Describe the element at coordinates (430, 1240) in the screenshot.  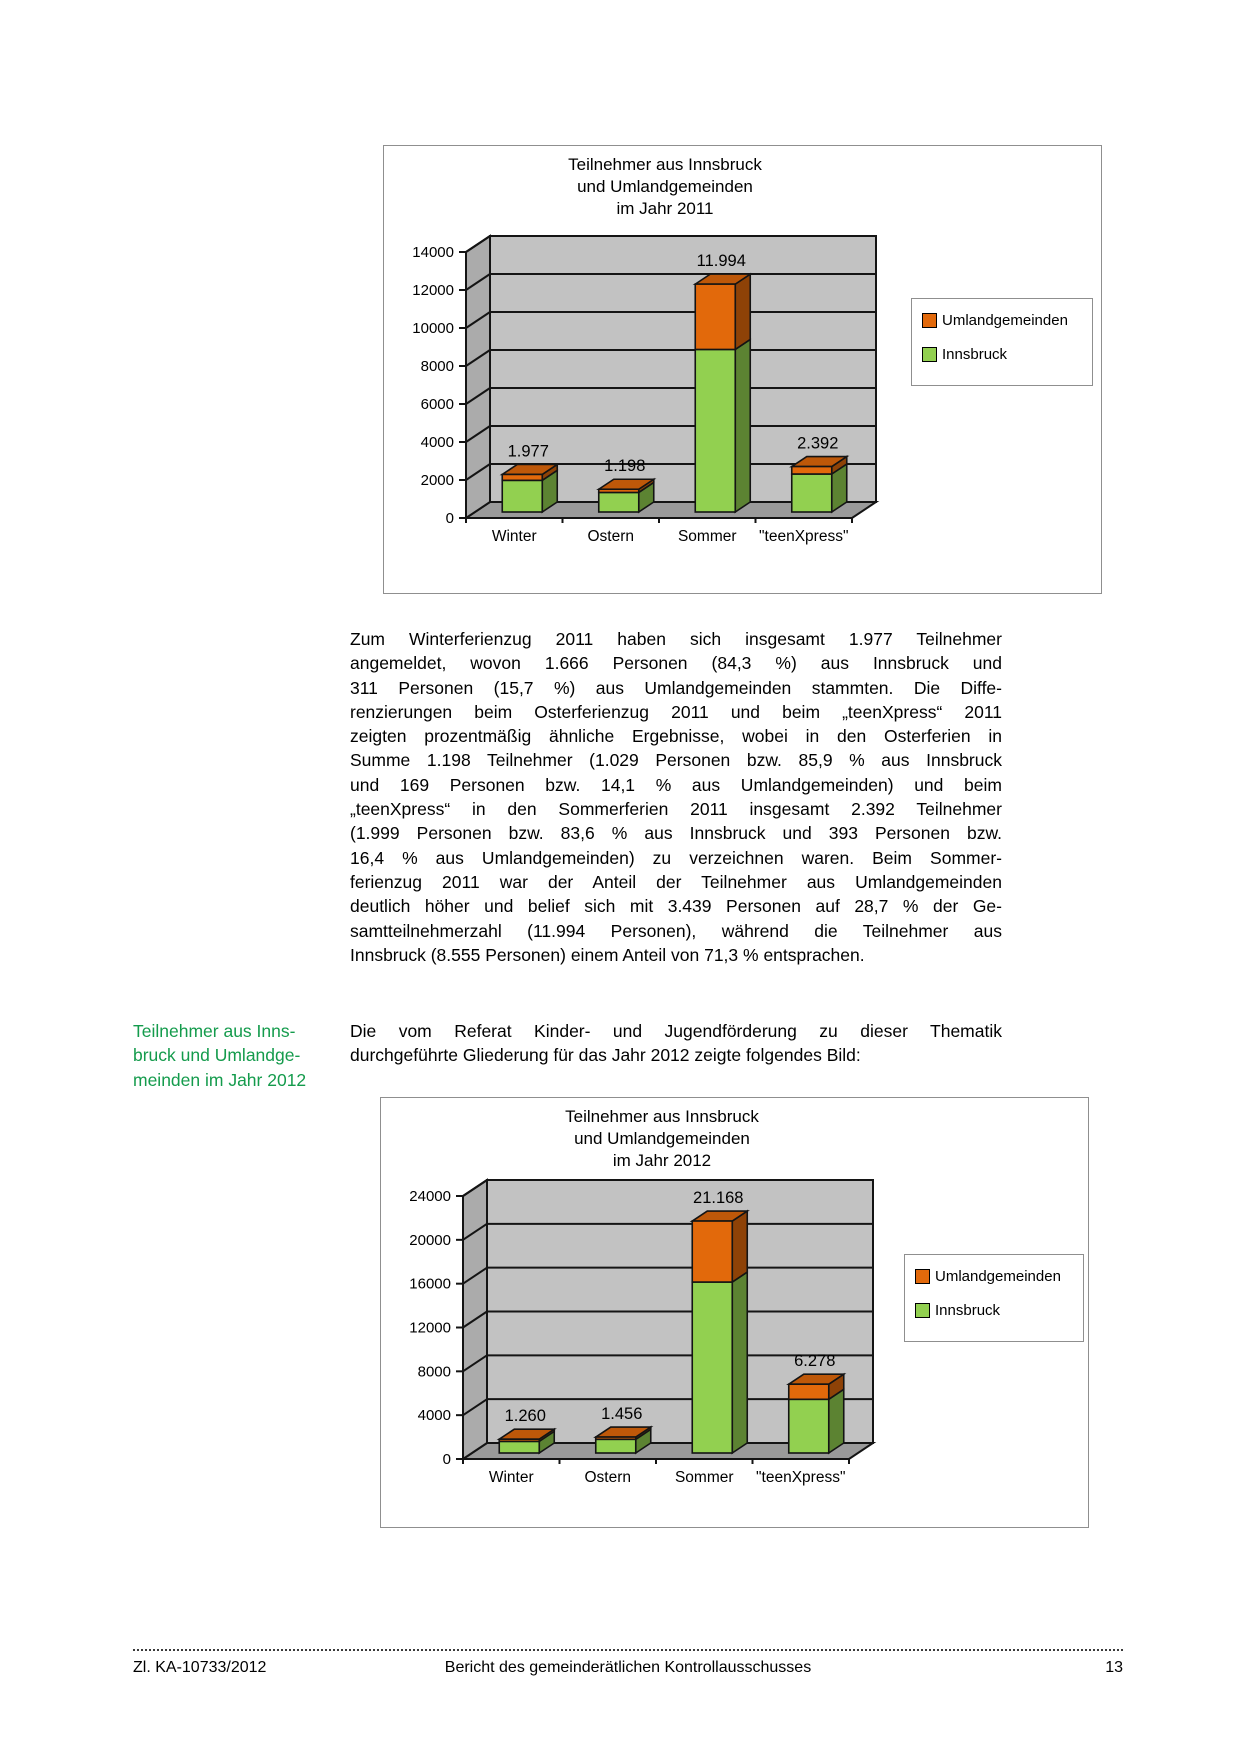
I see `y-axis-label: 20000` at that location.